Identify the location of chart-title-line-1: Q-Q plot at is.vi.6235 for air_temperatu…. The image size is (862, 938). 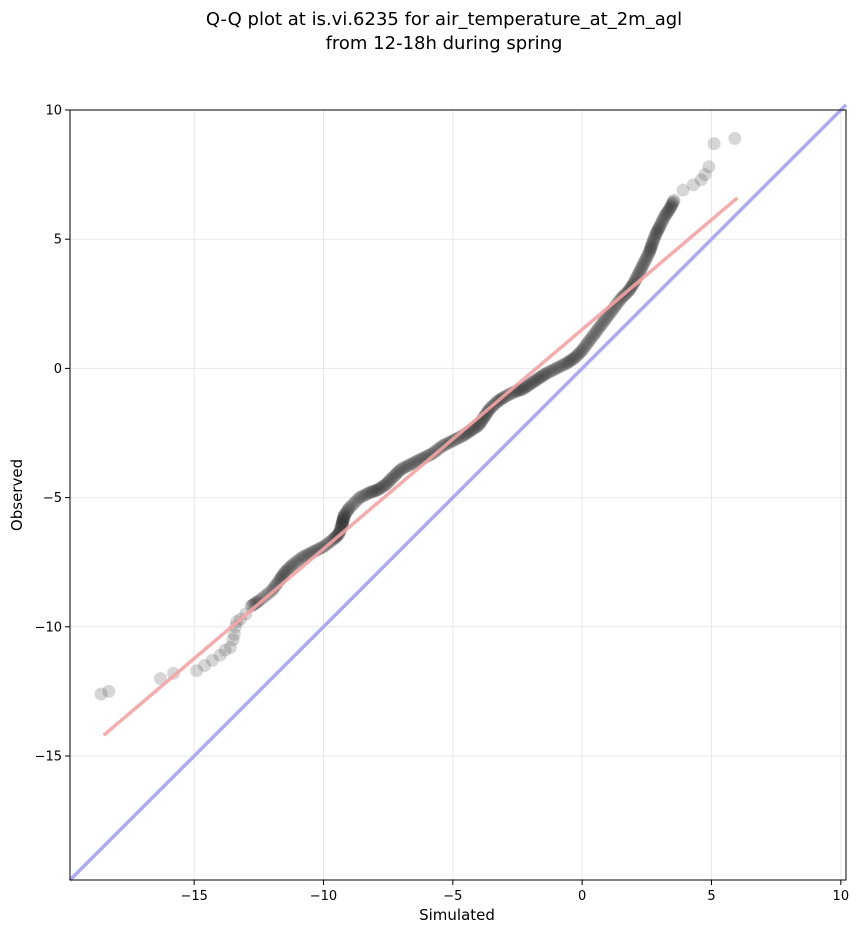
(444, 19).